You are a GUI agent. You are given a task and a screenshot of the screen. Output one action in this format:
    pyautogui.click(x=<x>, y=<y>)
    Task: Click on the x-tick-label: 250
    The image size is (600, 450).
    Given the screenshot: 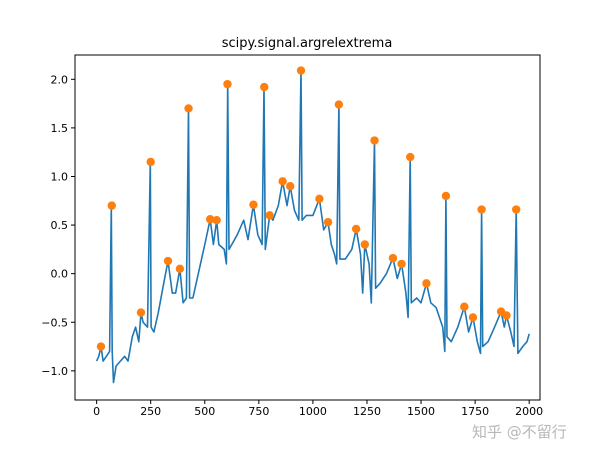 What is the action you would take?
    pyautogui.click(x=150, y=411)
    